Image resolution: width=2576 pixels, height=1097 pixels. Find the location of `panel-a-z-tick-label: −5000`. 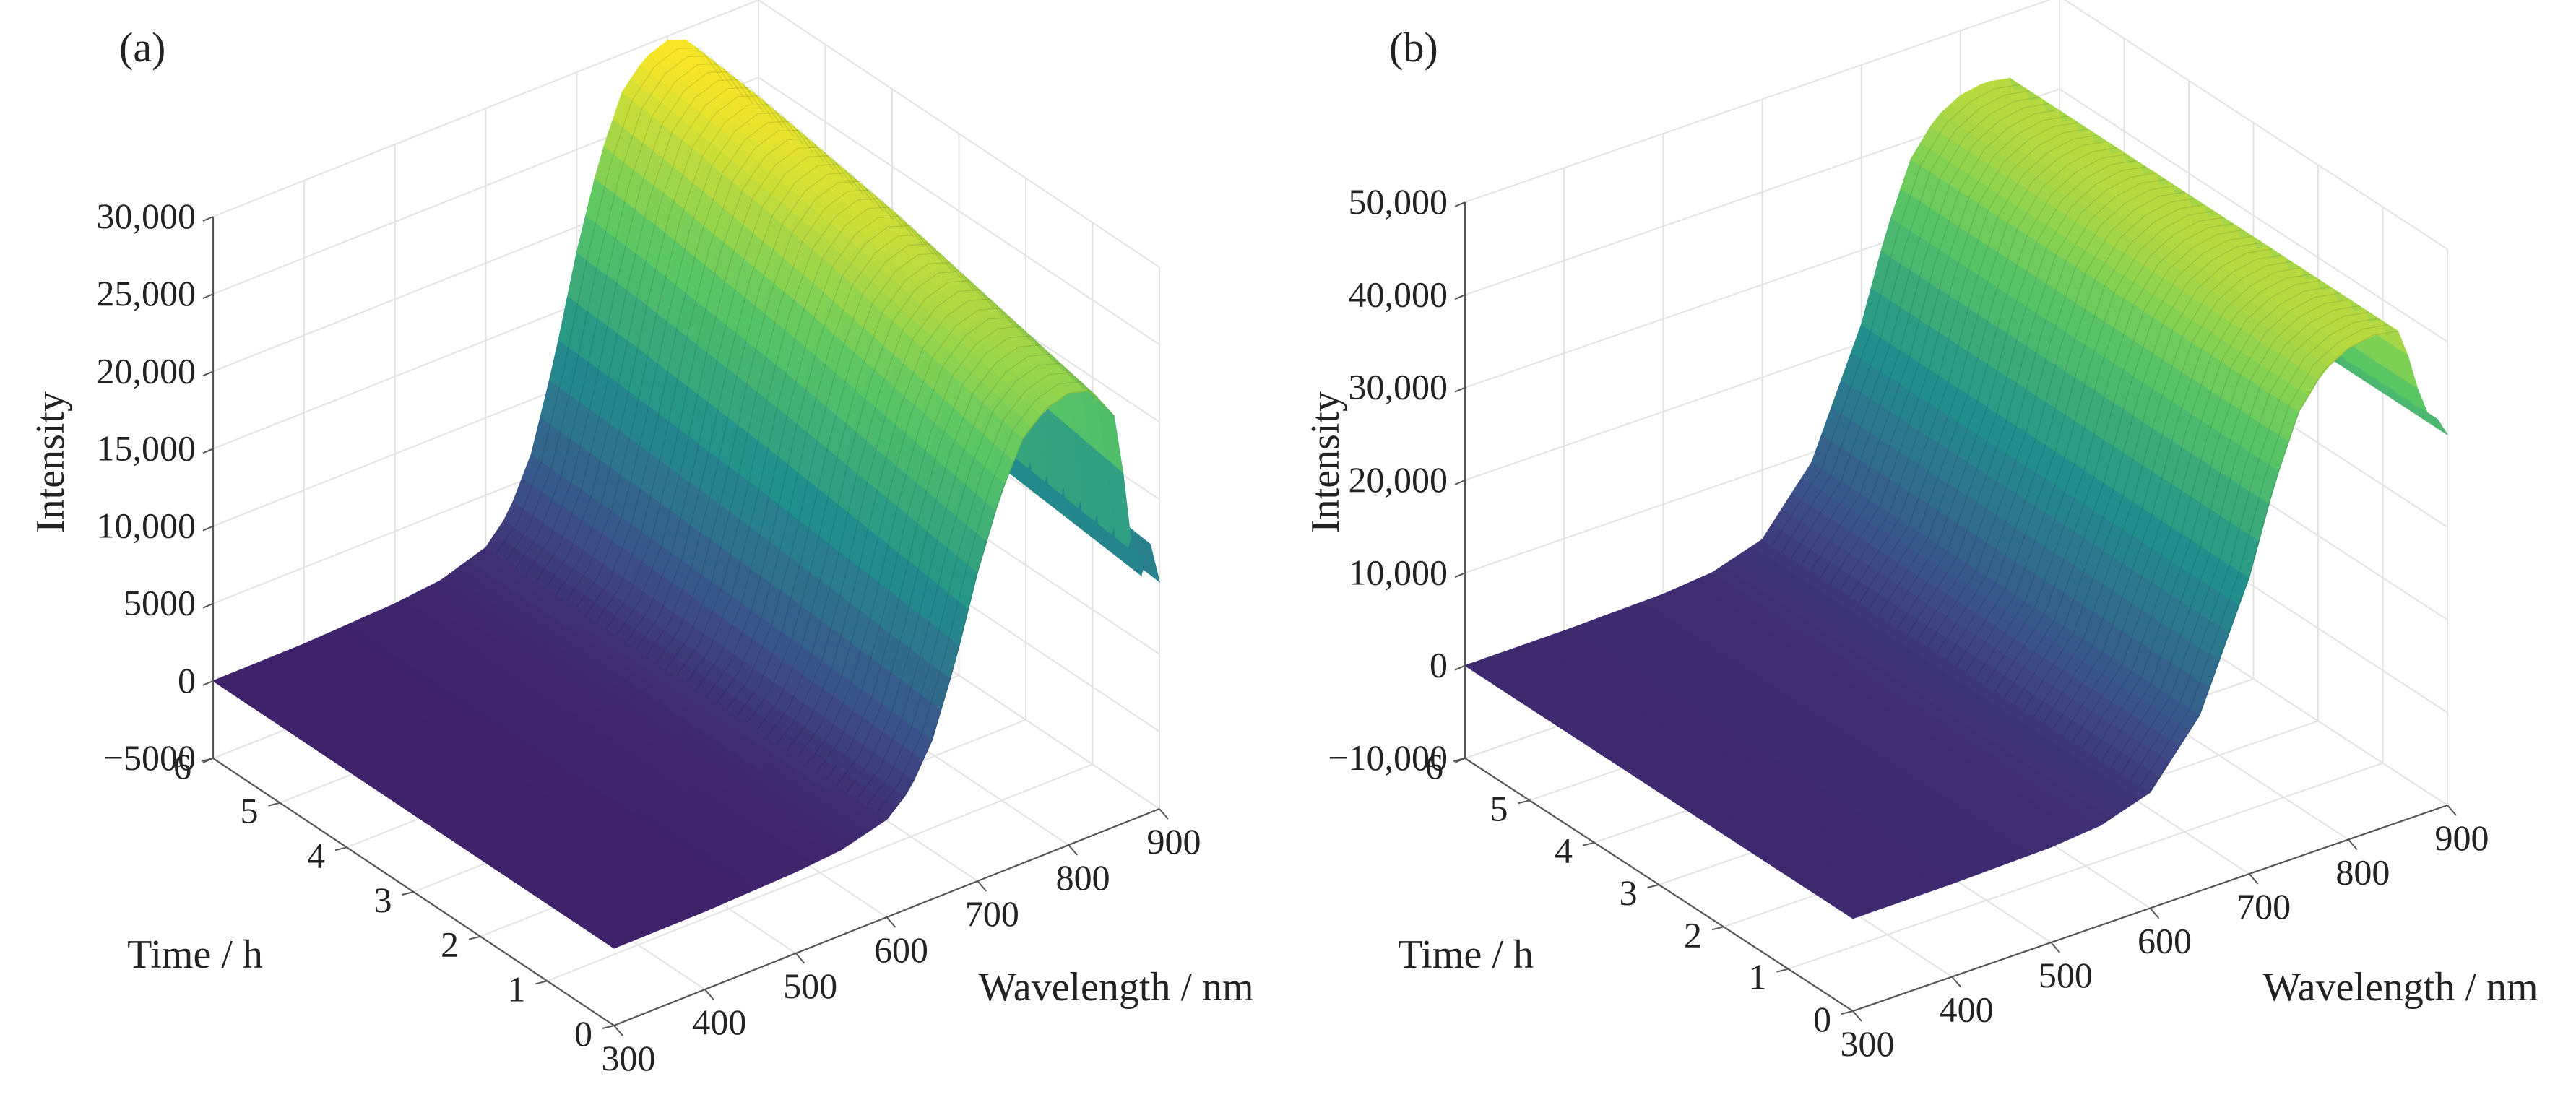

panel-a-z-tick-label: −5000 is located at coordinates (150, 757).